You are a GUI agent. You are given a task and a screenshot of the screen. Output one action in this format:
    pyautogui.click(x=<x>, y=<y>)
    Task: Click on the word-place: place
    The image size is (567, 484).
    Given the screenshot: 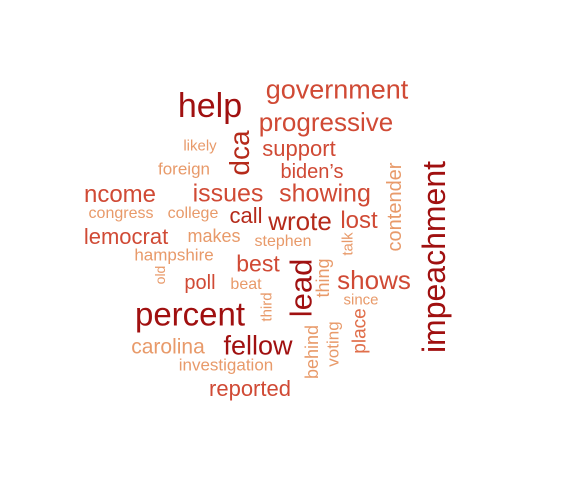 What is the action you would take?
    pyautogui.click(x=360, y=331)
    